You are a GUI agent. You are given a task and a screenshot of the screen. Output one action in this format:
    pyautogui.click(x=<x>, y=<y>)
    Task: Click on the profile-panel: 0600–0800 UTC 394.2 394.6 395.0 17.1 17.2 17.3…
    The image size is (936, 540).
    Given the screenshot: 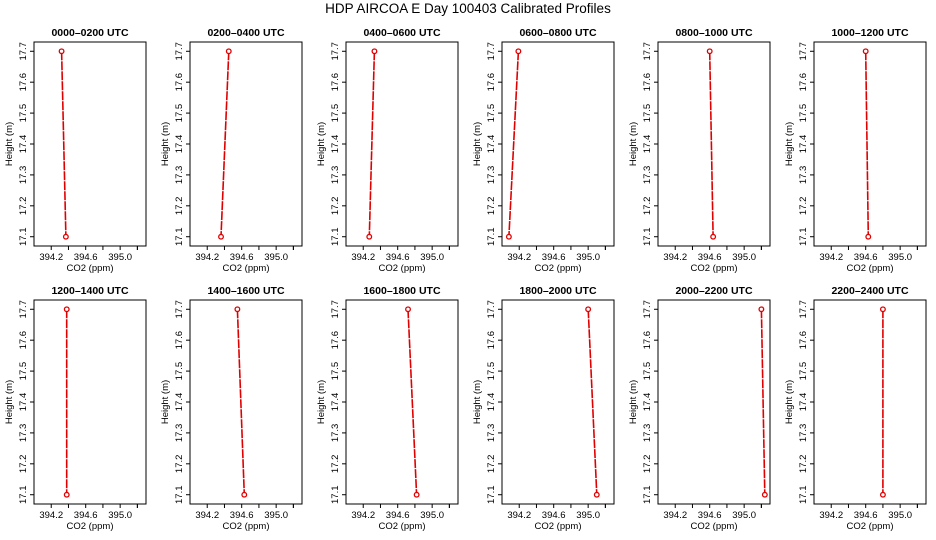 What is the action you would take?
    pyautogui.click(x=543, y=150)
    